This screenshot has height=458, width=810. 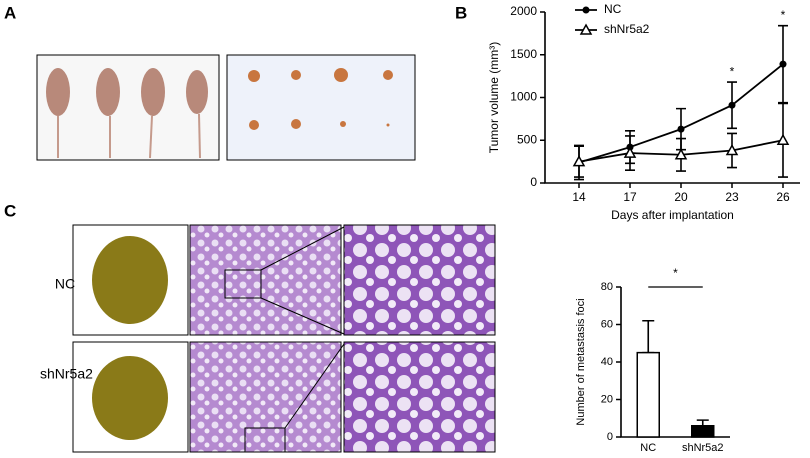 I want to click on y-tick-label: 40, so click(x=607, y=362).